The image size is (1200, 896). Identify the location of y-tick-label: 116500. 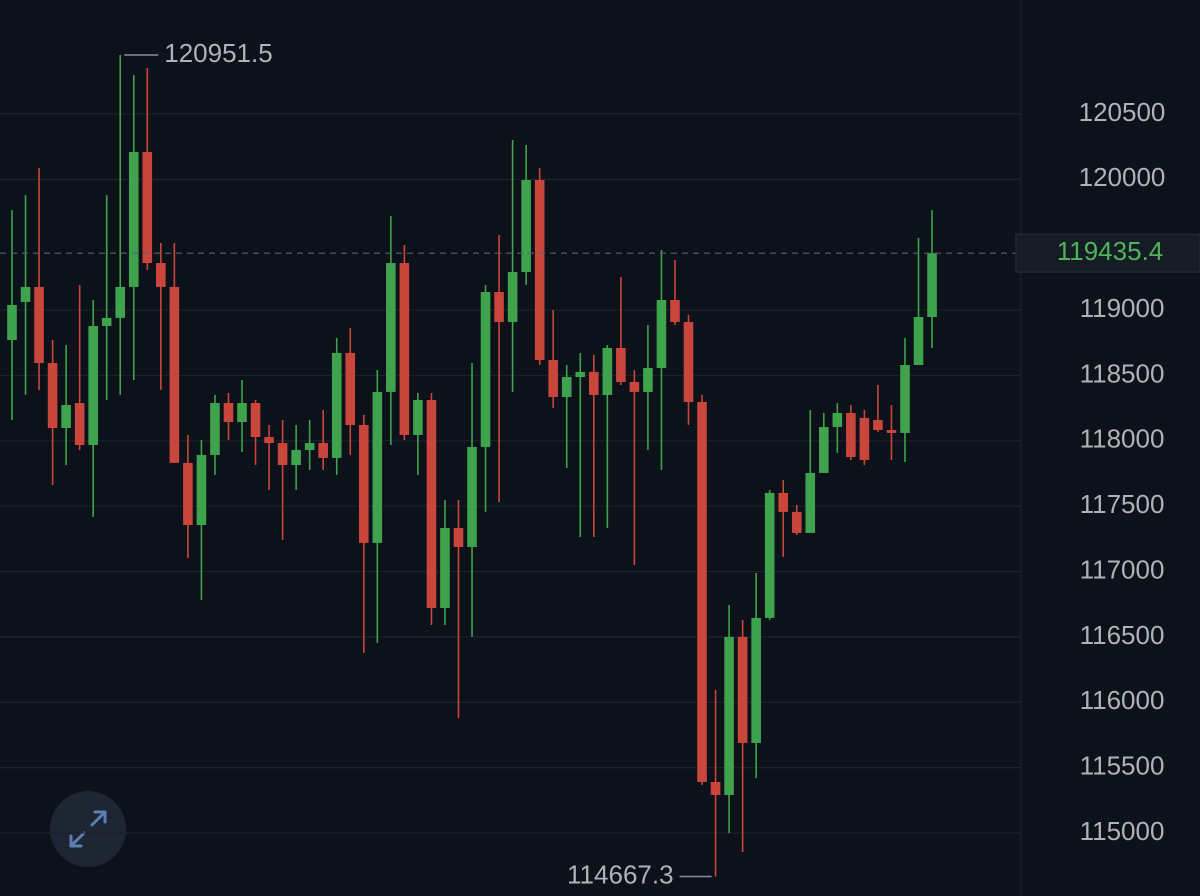
(1122, 635).